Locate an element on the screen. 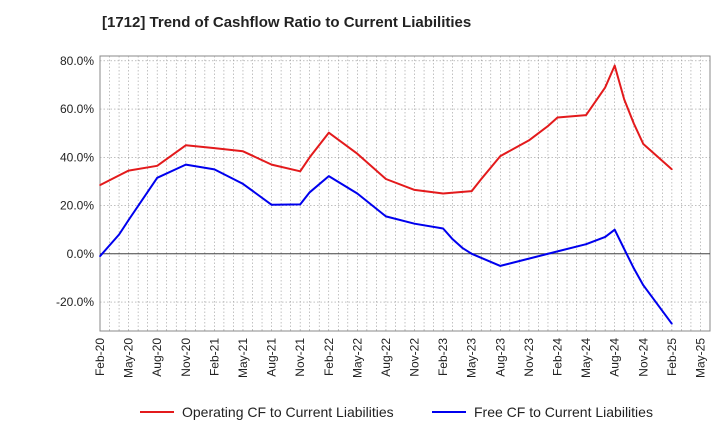  legend-item-operating-cf: Operating CF to Current Liabilities is located at coordinates (267, 412).